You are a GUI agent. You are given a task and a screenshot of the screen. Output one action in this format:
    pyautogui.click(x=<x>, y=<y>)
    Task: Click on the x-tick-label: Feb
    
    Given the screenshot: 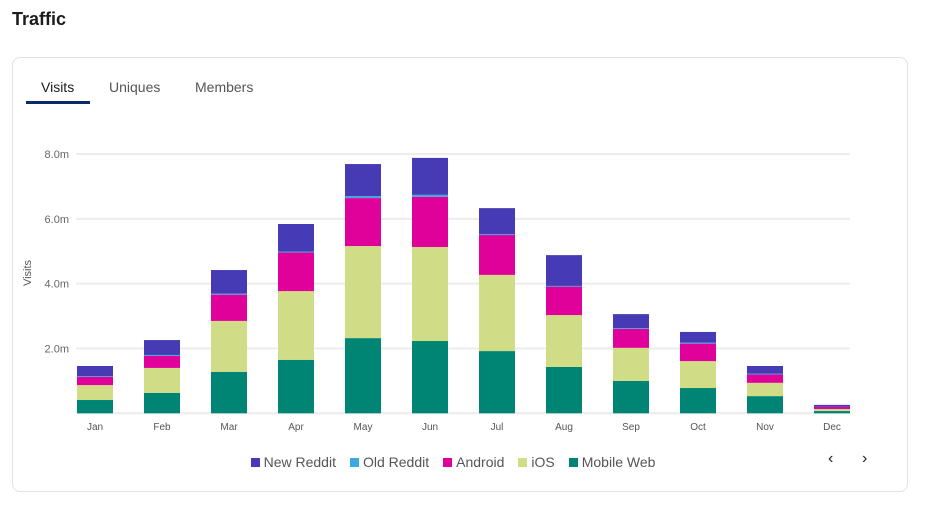 What is the action you would take?
    pyautogui.click(x=162, y=427)
    